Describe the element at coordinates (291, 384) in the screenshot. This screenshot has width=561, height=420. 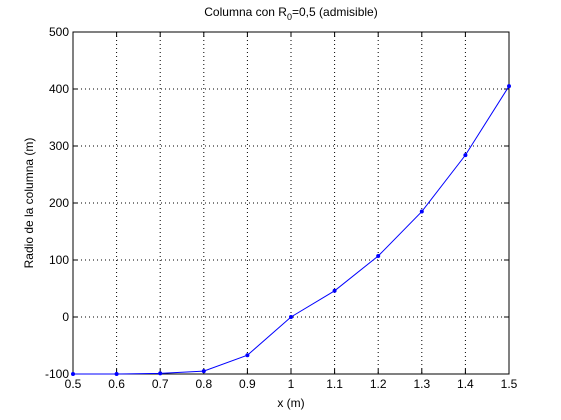
I see `x-tick-label: 1` at that location.